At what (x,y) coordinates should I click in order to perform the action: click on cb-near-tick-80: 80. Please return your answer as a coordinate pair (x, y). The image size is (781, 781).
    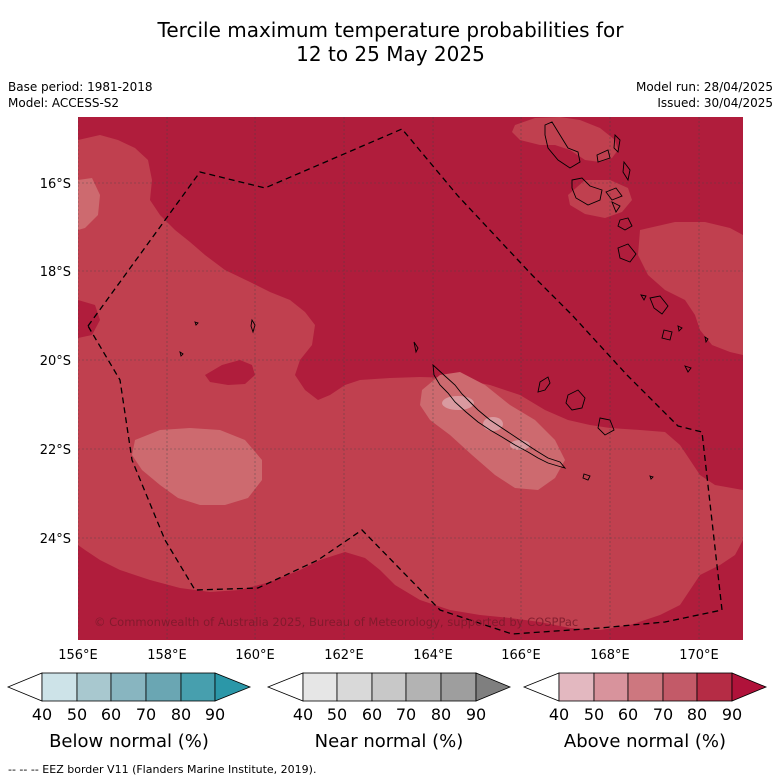
    Looking at the image, I should click on (441, 714).